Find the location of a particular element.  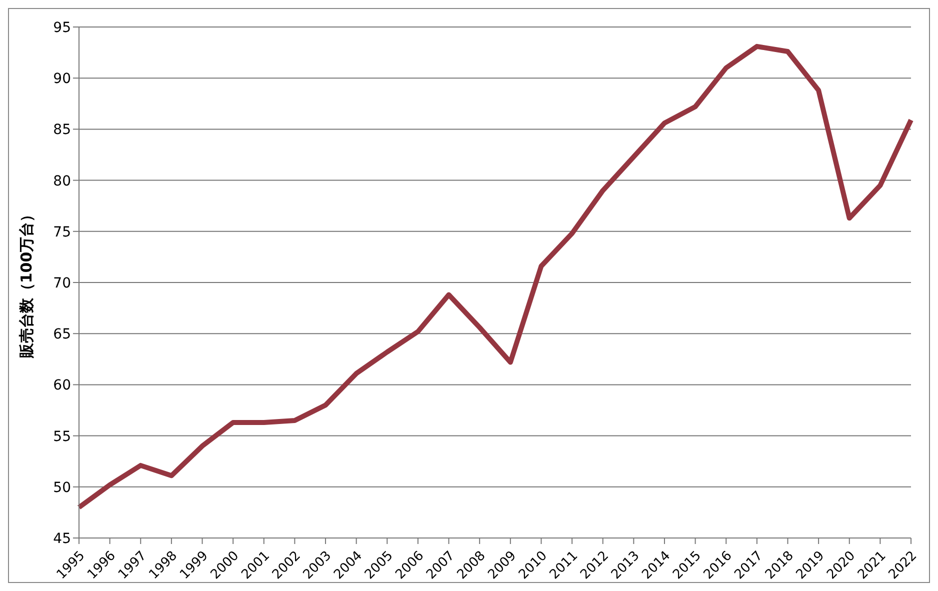

y-tick-label: 45 is located at coordinates (62, 538).